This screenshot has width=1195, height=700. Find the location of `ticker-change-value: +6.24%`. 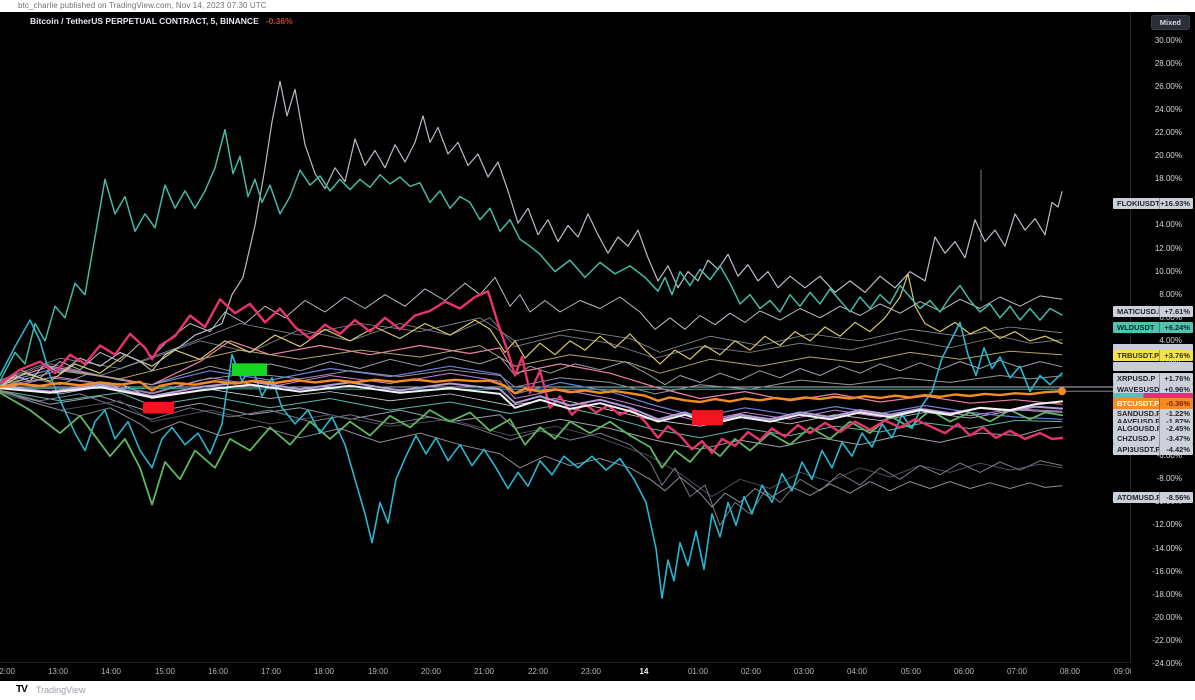

ticker-change-value: +6.24% is located at coordinates (1176, 327).